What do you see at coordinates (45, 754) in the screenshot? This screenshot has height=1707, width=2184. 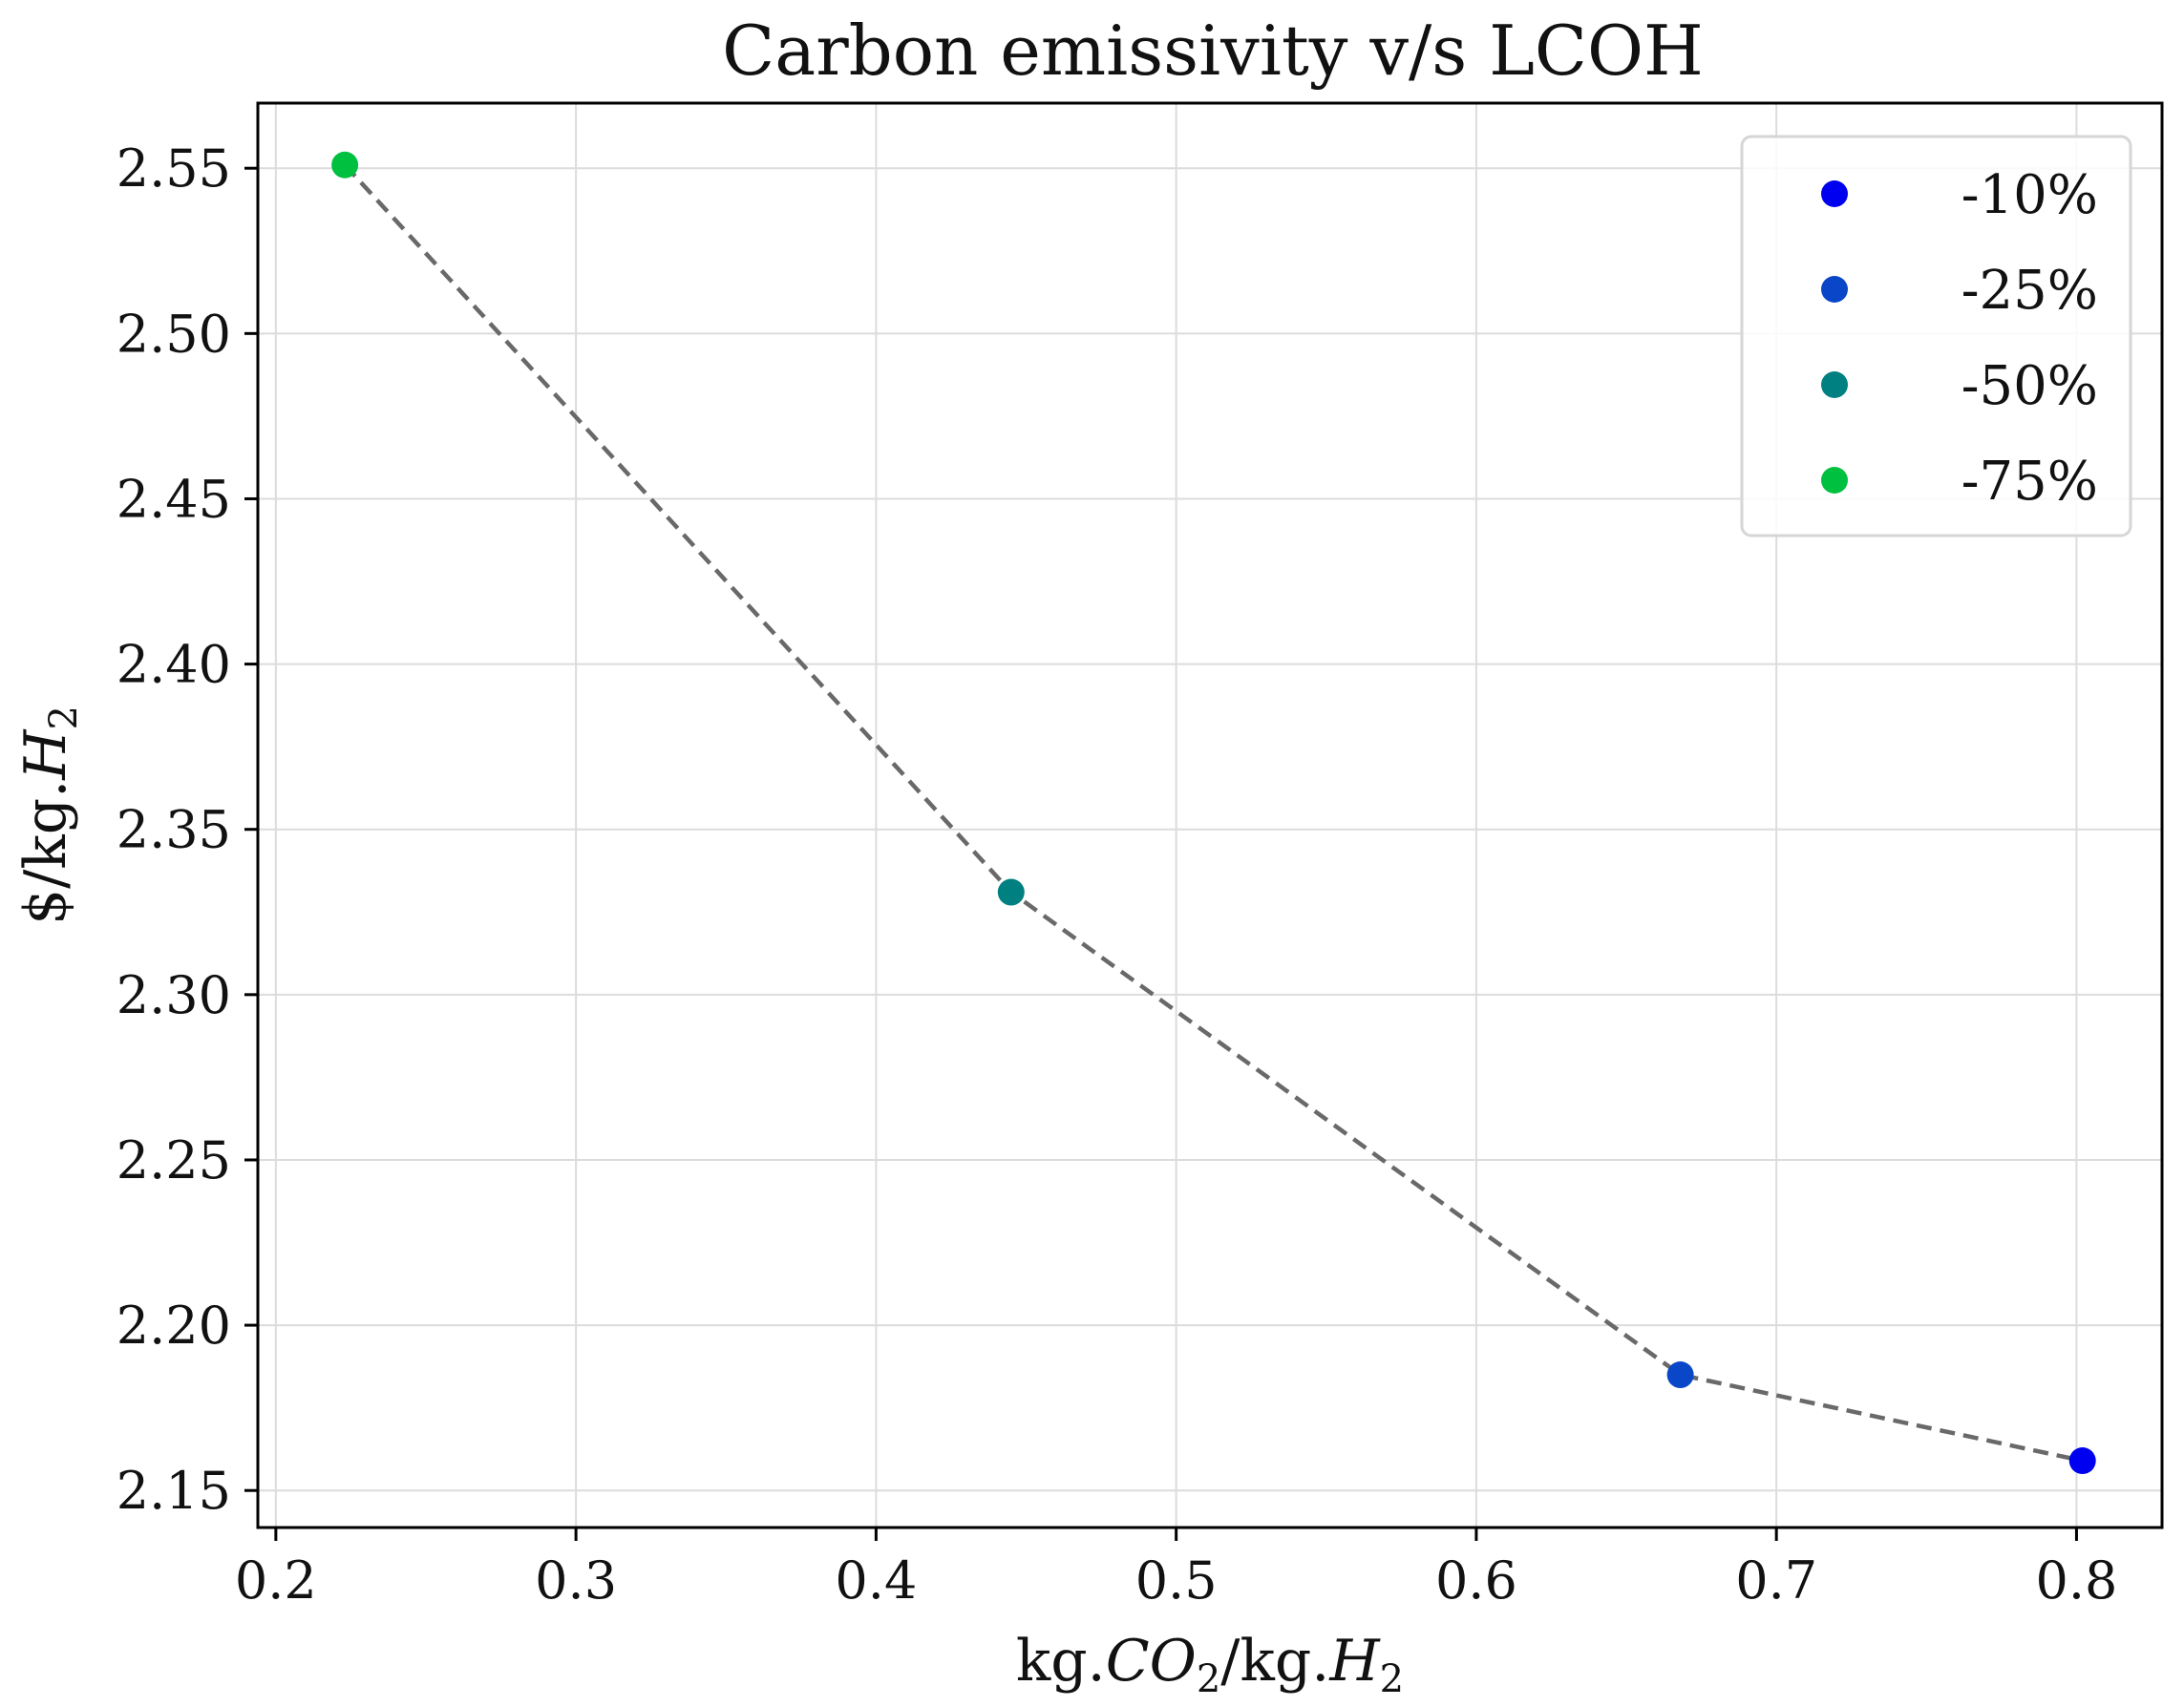 I see `y-axis-label-h: H` at bounding box center [45, 754].